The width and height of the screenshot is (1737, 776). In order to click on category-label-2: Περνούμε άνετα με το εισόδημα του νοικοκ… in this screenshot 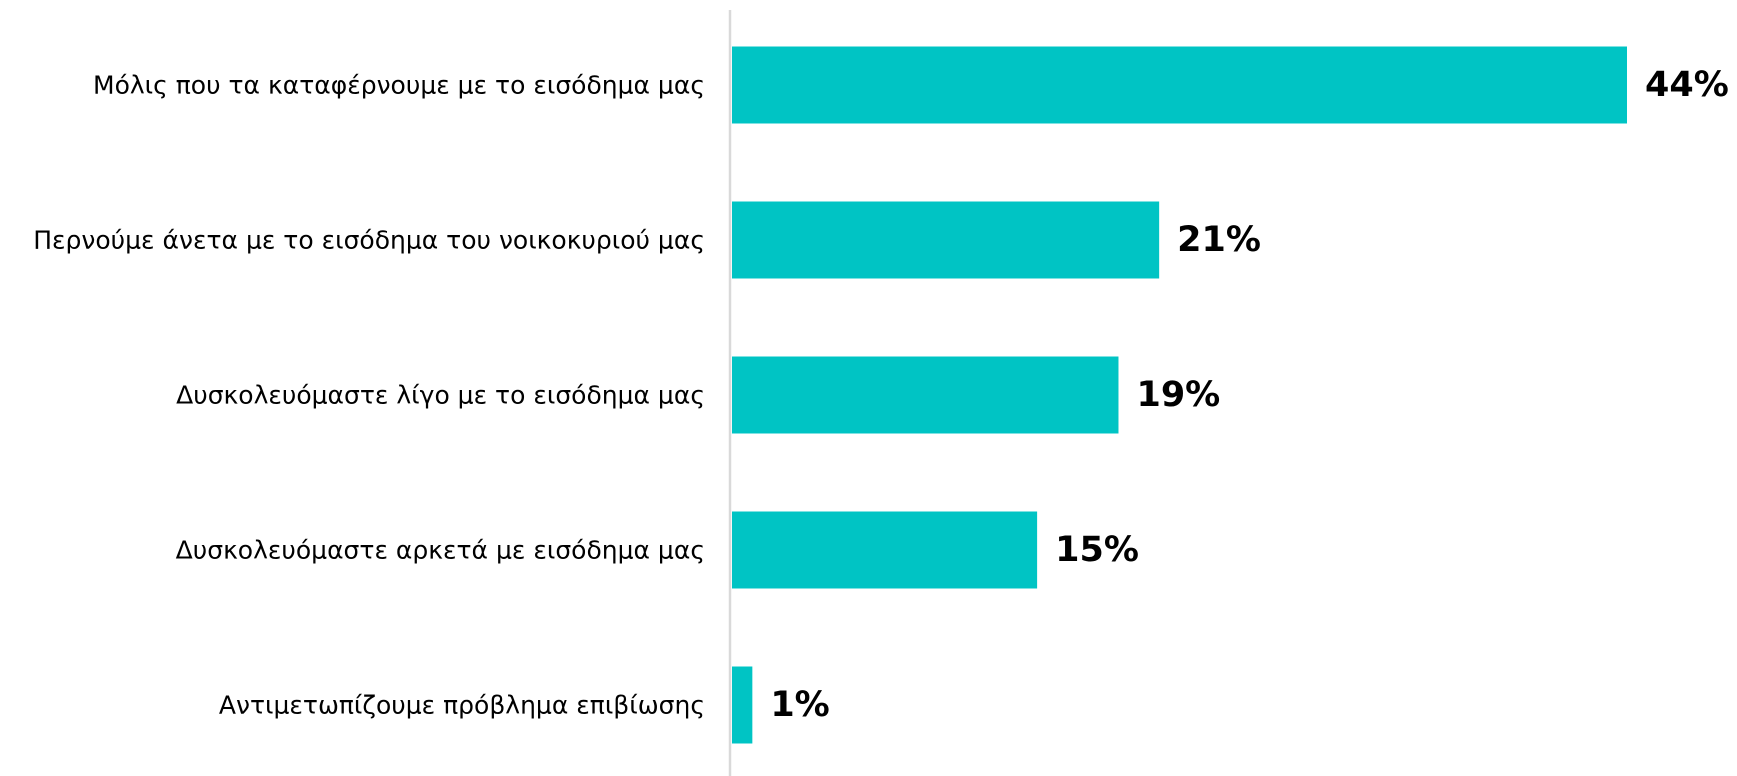, I will do `click(369, 240)`.